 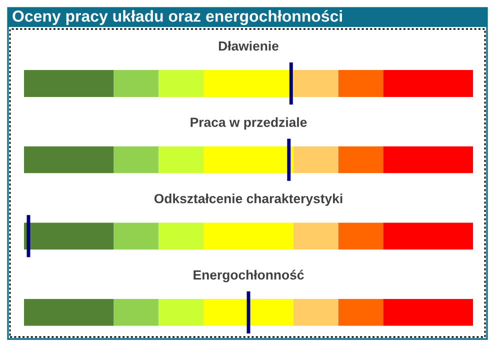 I want to click on chart-title: Praca w przedziale, so click(x=248, y=123).